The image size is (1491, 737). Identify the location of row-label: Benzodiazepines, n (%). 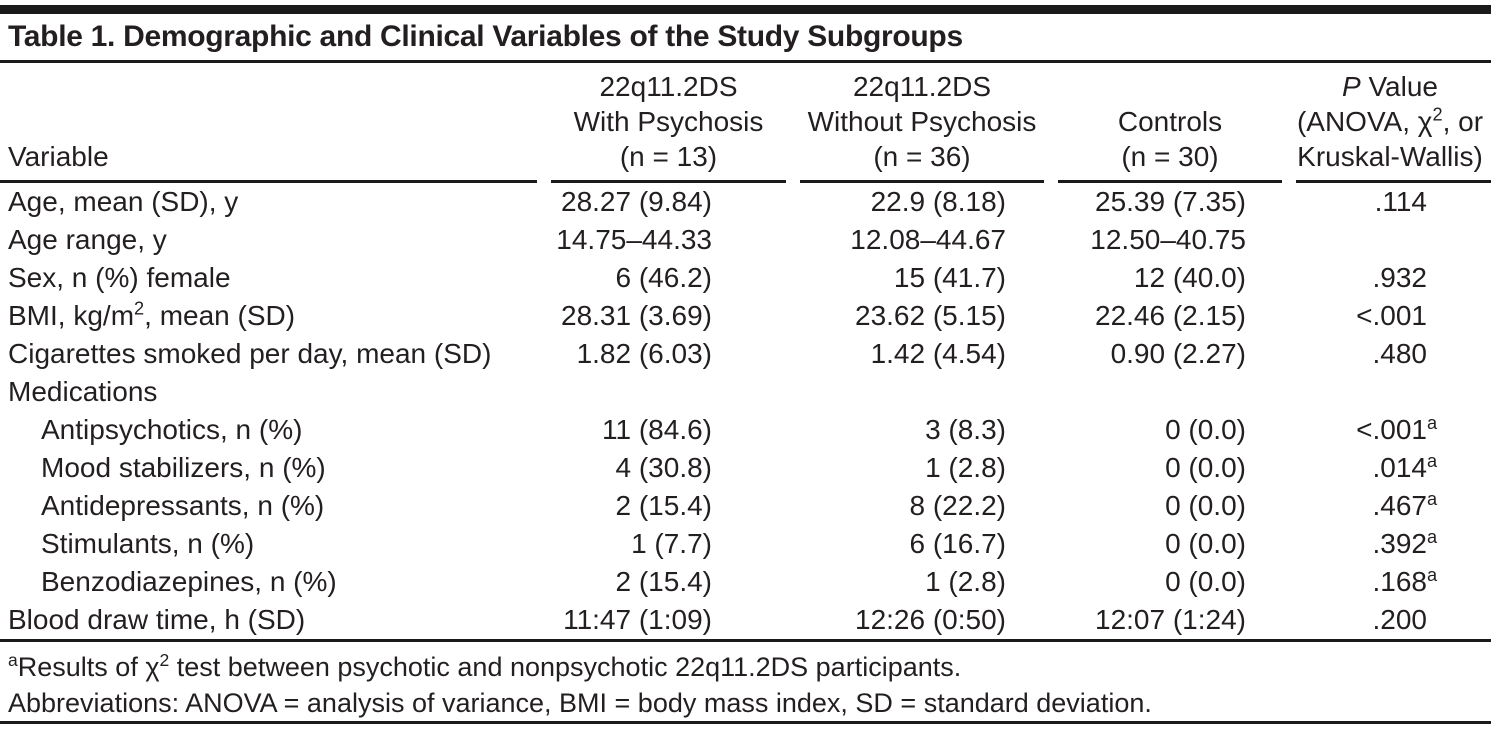
(189, 581).